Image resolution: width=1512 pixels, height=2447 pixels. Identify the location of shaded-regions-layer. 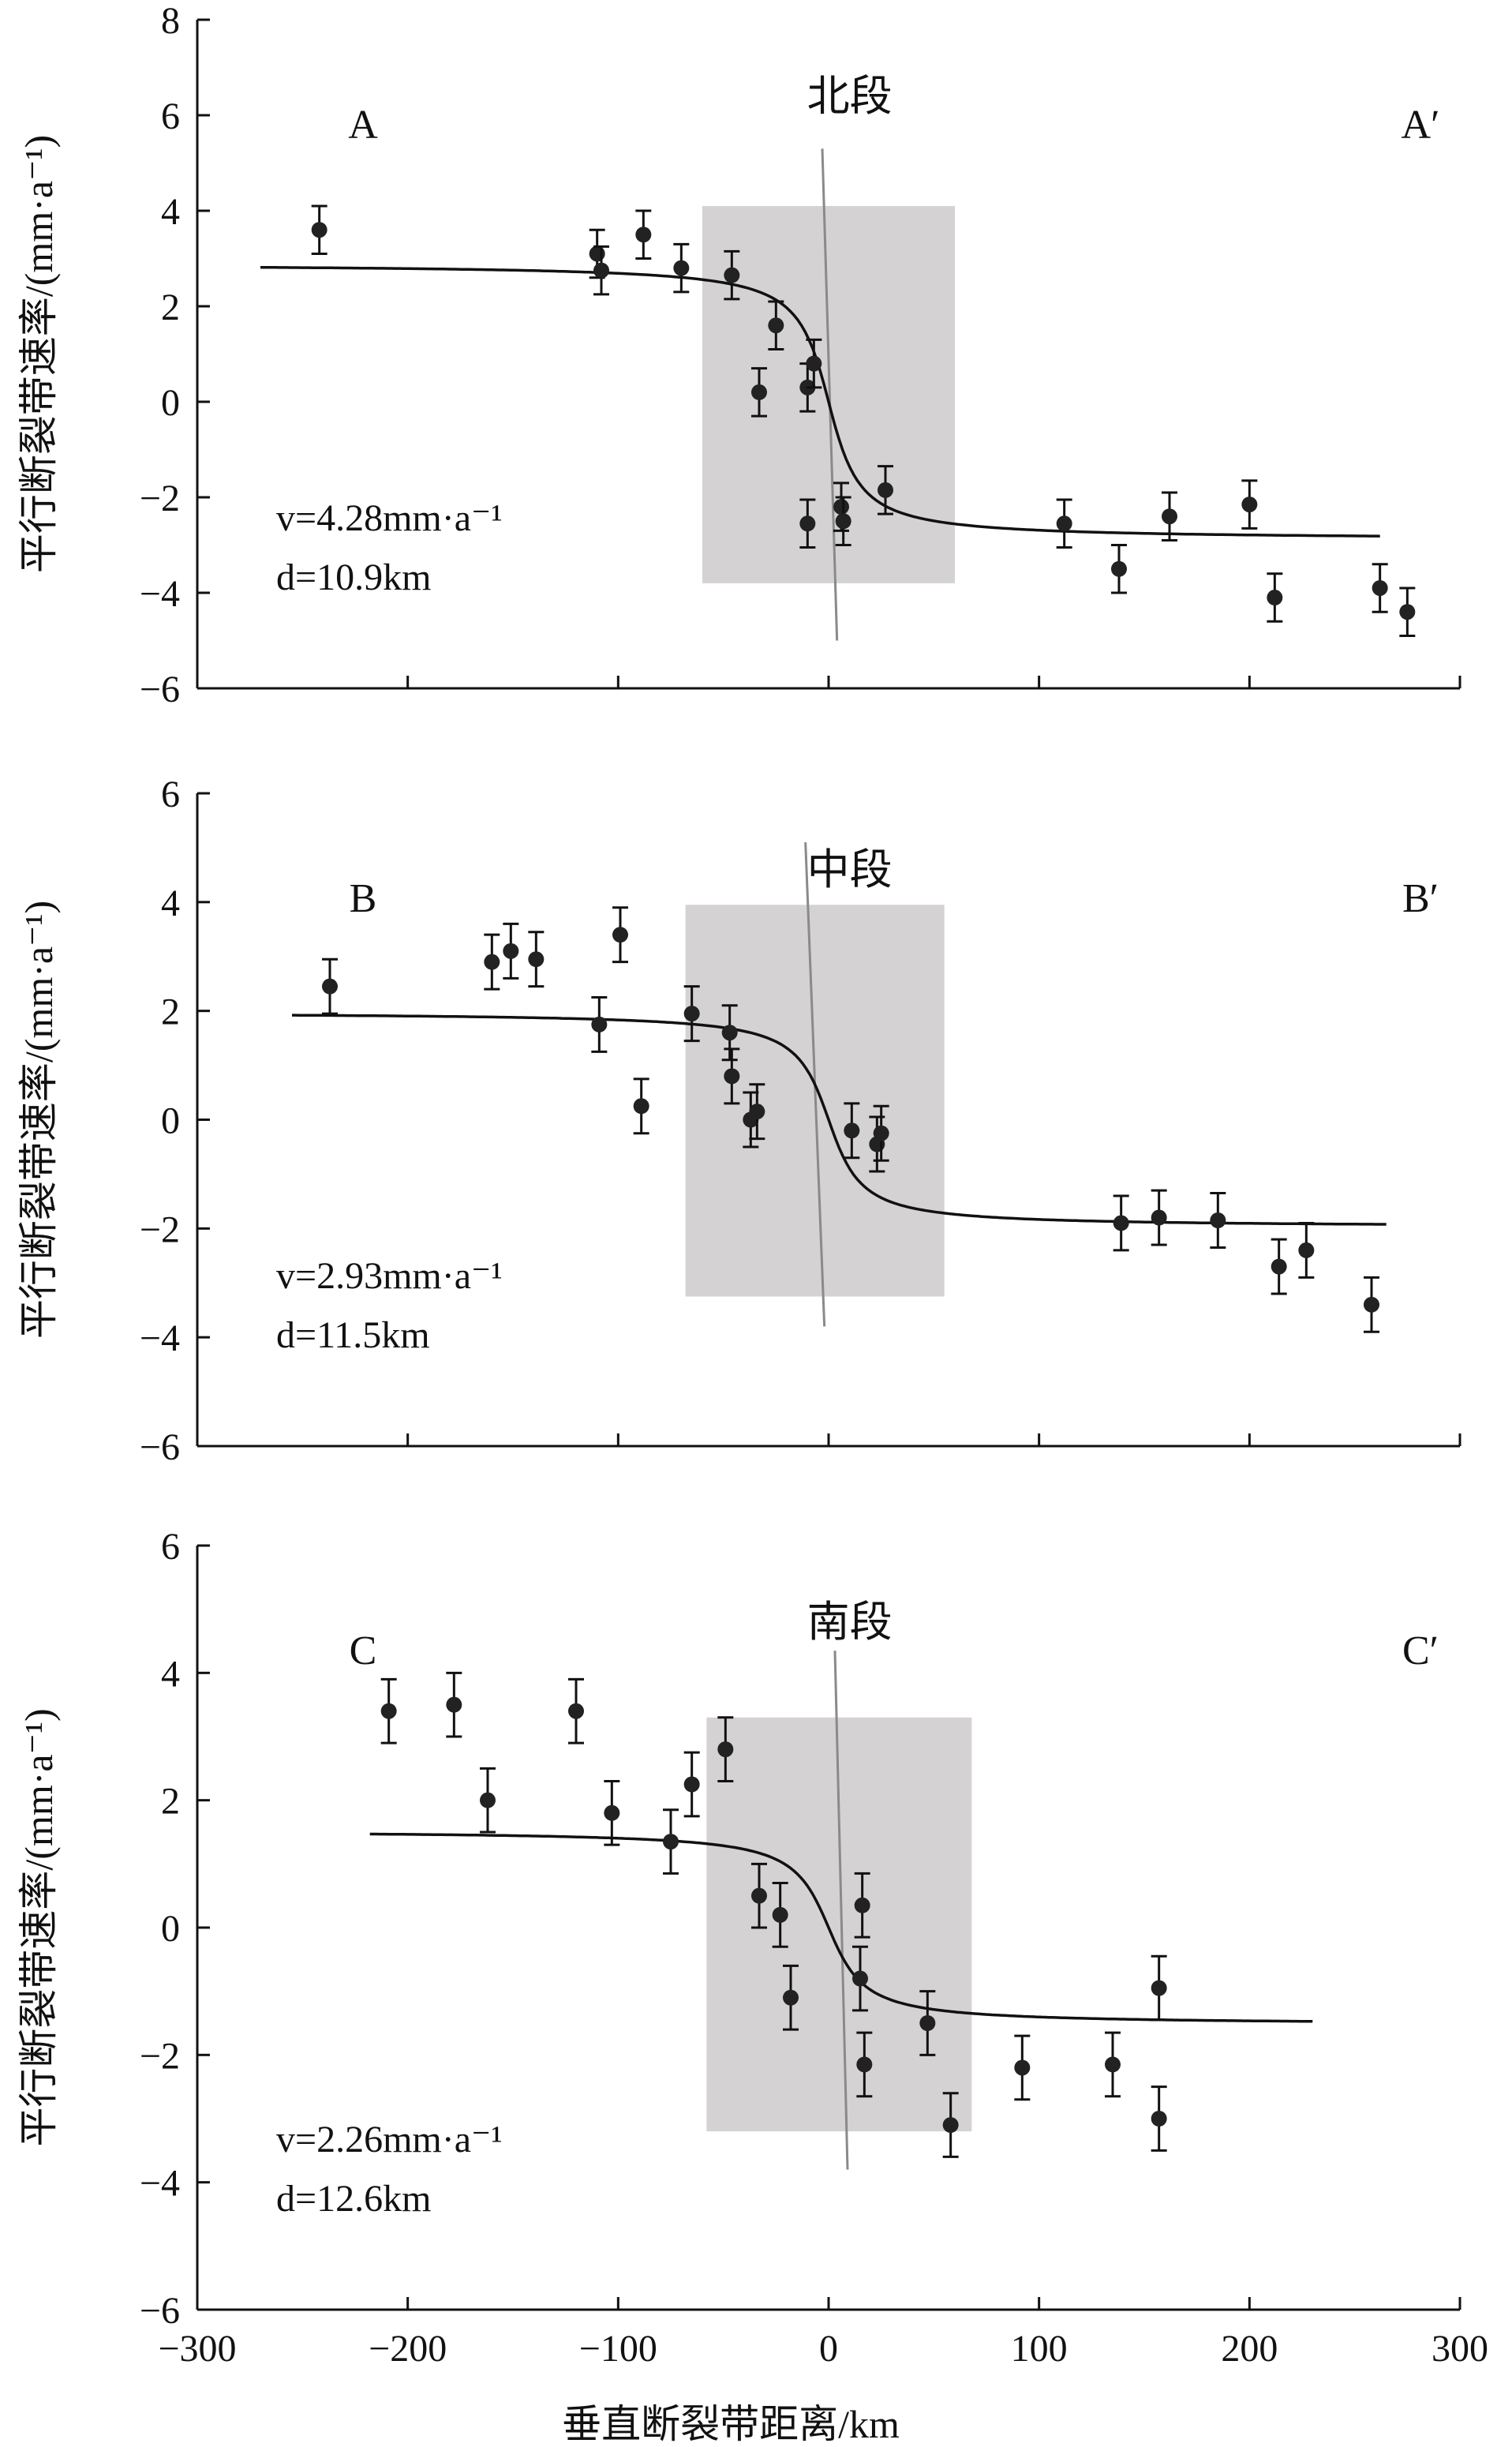
(829, 1168).